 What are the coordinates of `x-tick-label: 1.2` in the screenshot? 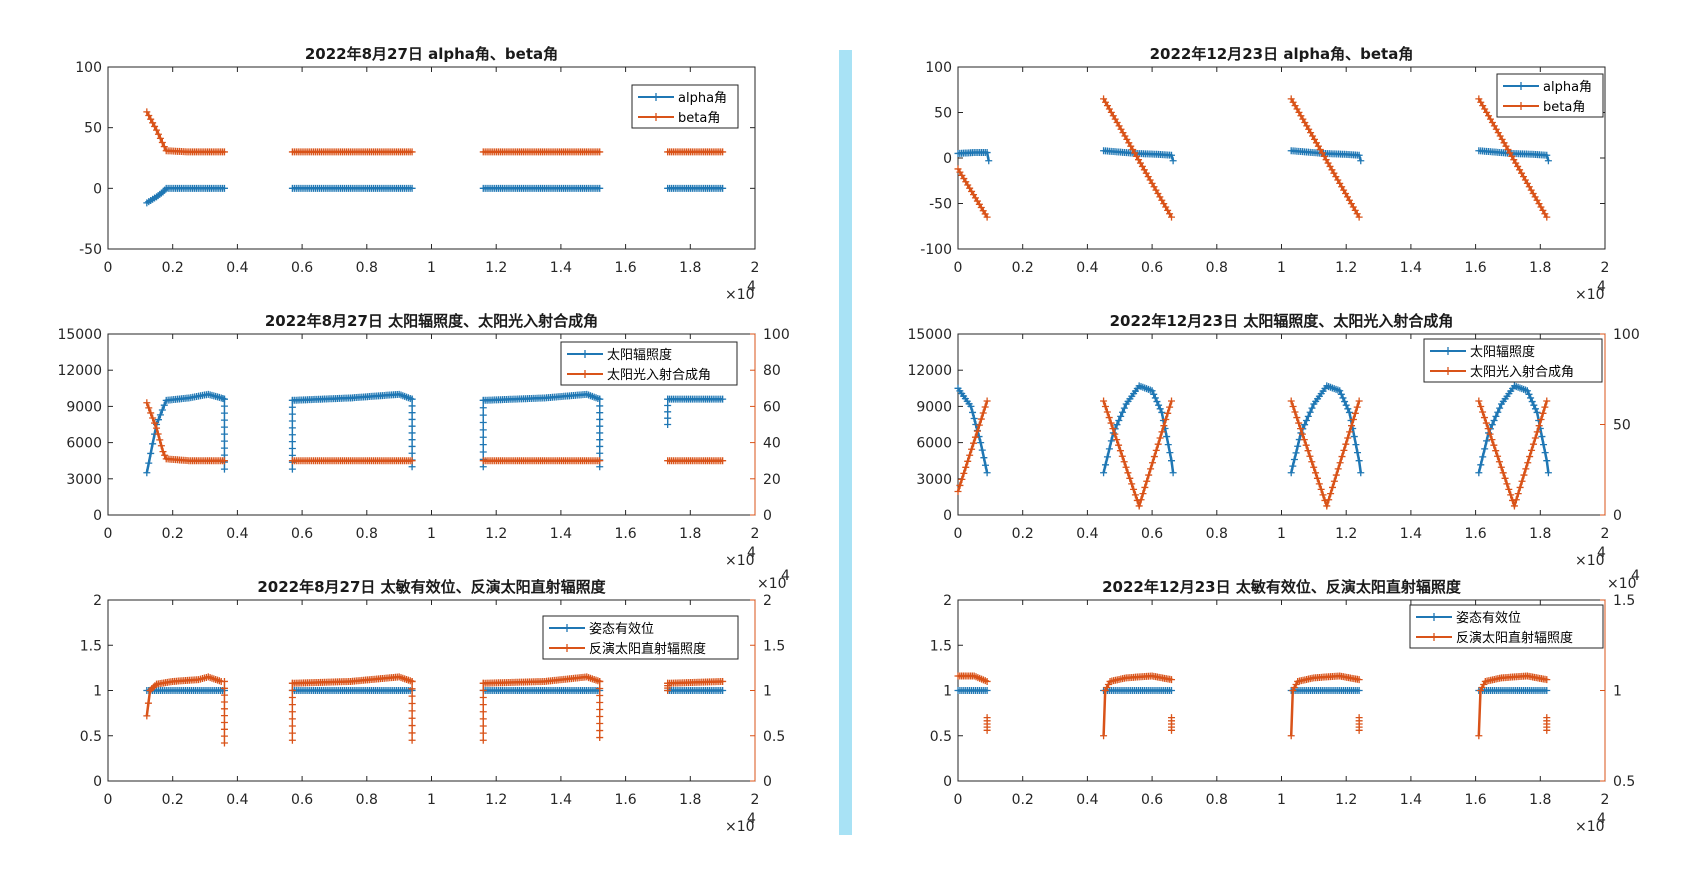 It's located at (496, 268).